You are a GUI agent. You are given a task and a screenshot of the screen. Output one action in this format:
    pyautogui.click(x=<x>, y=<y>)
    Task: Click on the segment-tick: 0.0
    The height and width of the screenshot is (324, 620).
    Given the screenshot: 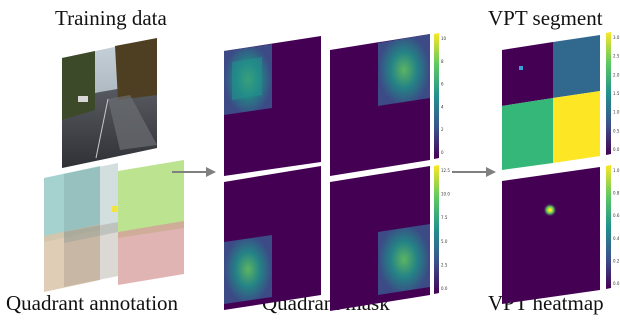 What is the action you would take?
    pyautogui.click(x=616, y=149)
    